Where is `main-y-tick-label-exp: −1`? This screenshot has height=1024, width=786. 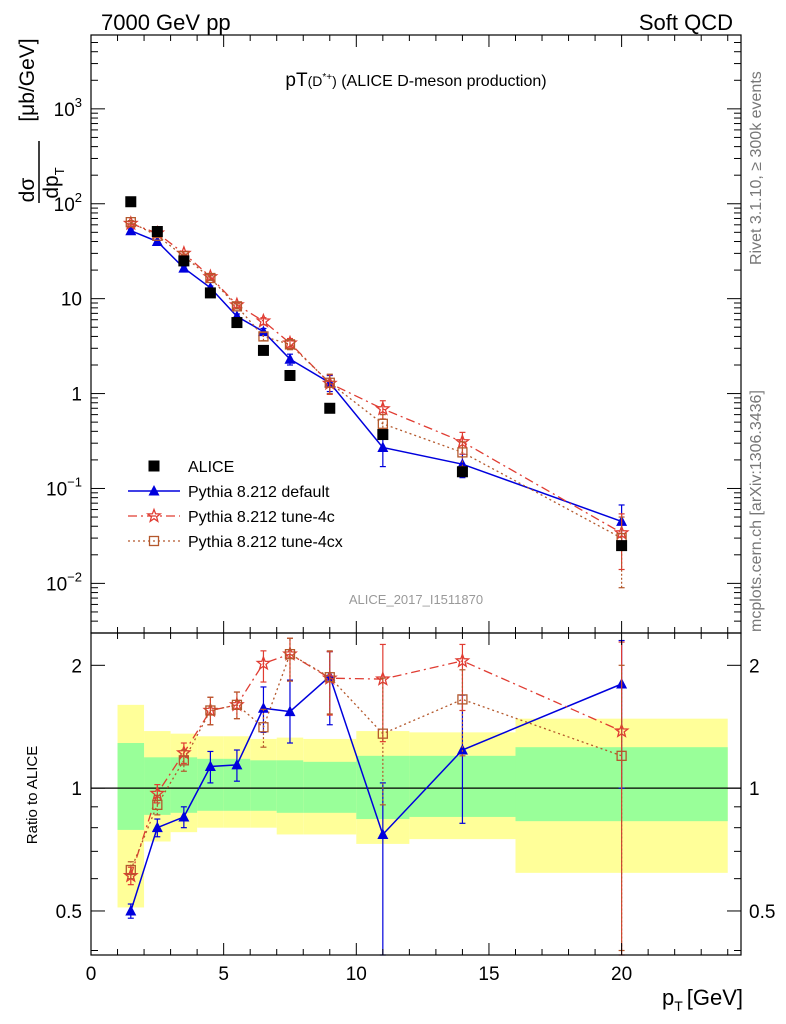 main-y-tick-label-exp: −1 is located at coordinates (74, 481).